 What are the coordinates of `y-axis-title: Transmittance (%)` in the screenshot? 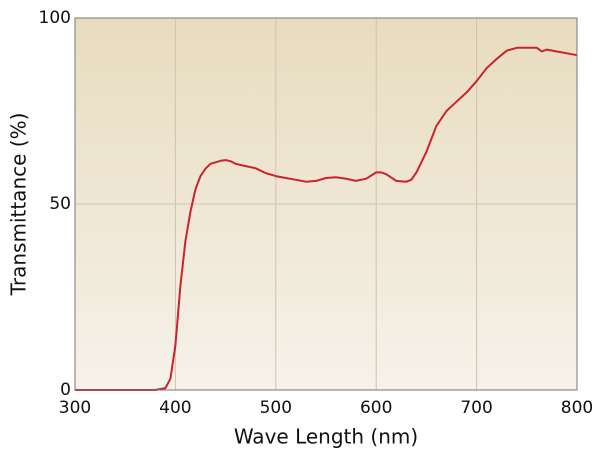 It's located at (19, 205).